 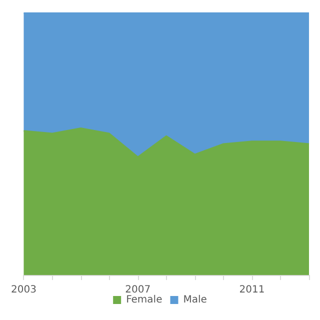 What do you see at coordinates (195, 300) in the screenshot?
I see `legend-label: Male` at bounding box center [195, 300].